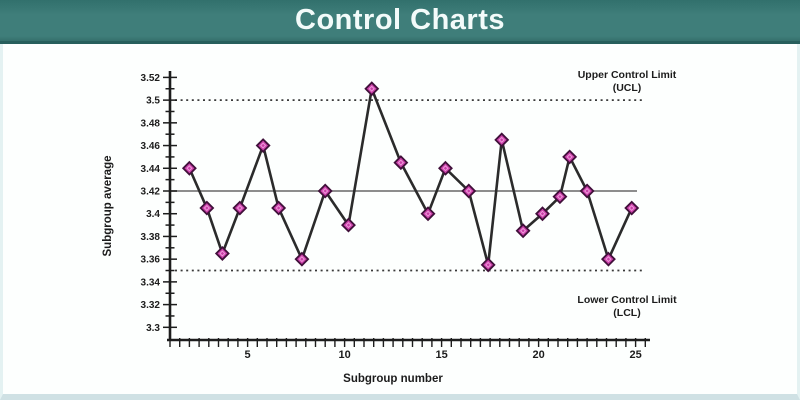 The image size is (800, 400). What do you see at coordinates (151, 282) in the screenshot?
I see `y-tick-label: 3.34` at bounding box center [151, 282].